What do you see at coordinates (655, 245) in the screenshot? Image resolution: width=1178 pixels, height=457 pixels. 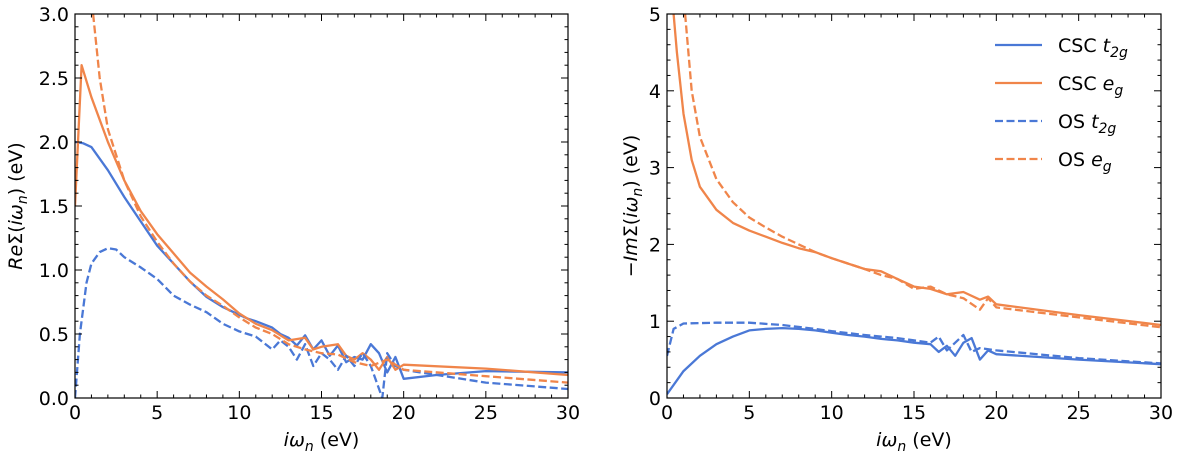 I see `y-tick-label: 2` at bounding box center [655, 245].